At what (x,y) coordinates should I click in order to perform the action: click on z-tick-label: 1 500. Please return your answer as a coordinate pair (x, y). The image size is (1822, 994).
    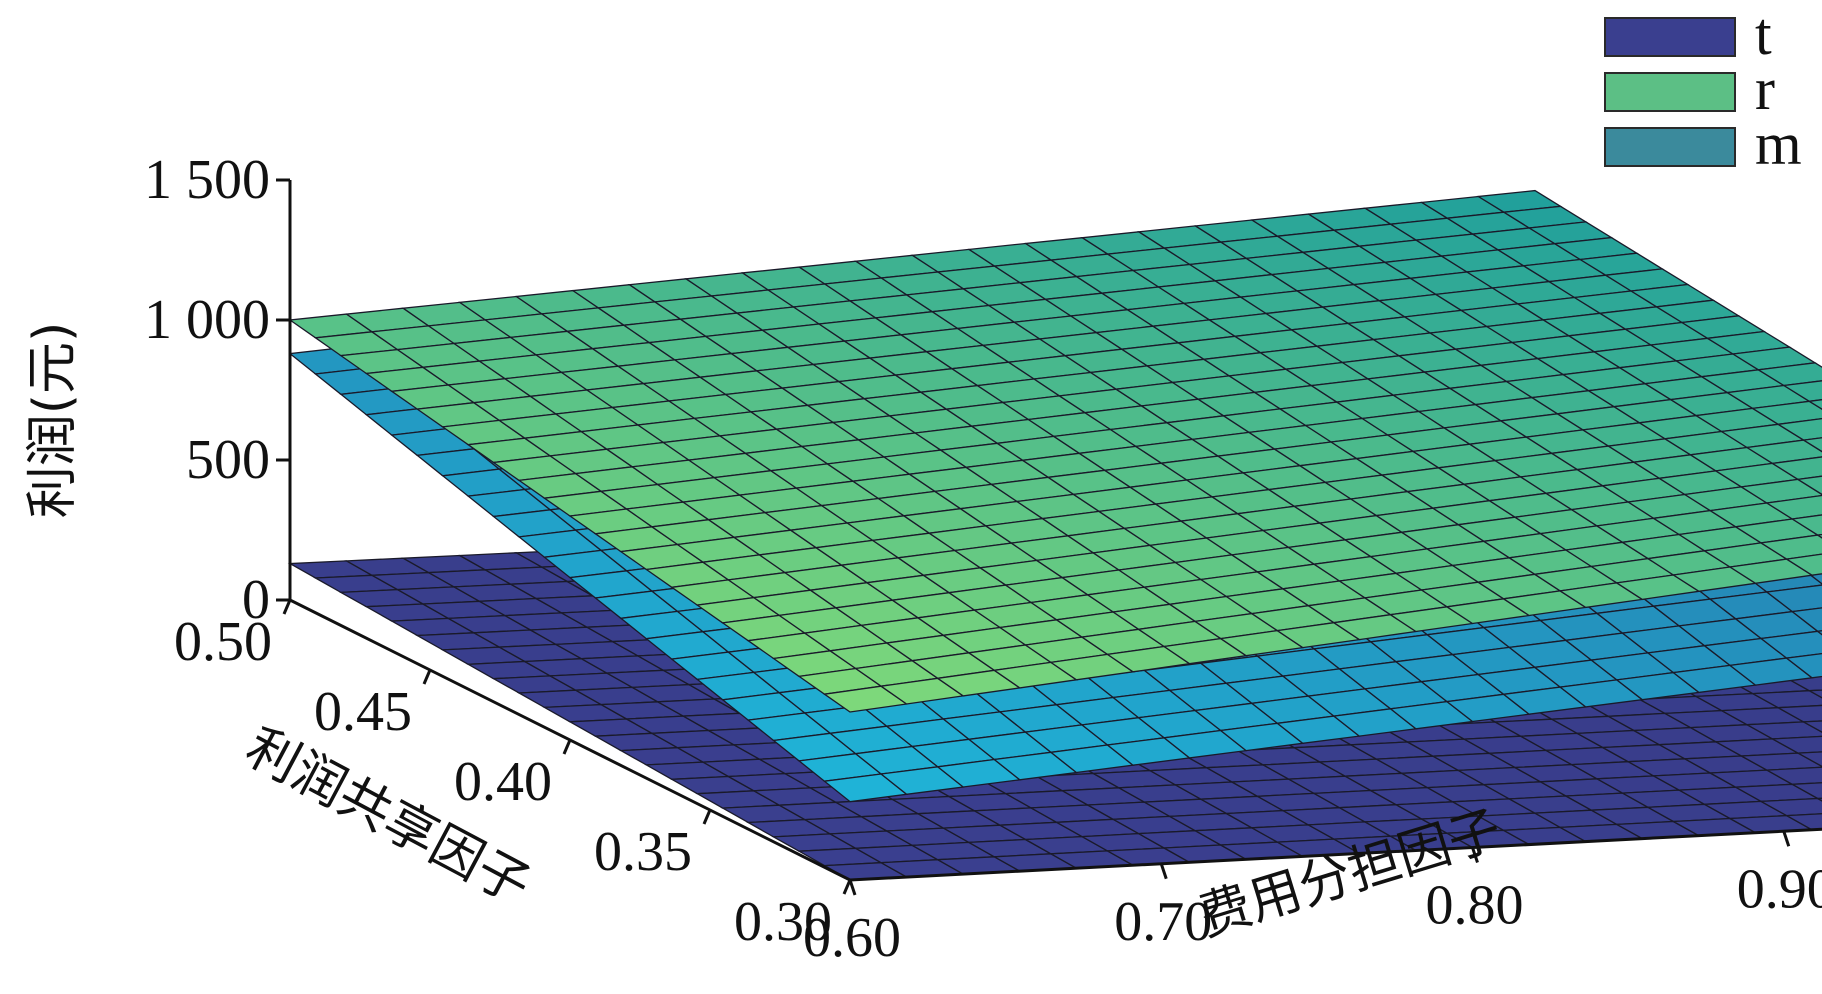
    Looking at the image, I should click on (207, 180).